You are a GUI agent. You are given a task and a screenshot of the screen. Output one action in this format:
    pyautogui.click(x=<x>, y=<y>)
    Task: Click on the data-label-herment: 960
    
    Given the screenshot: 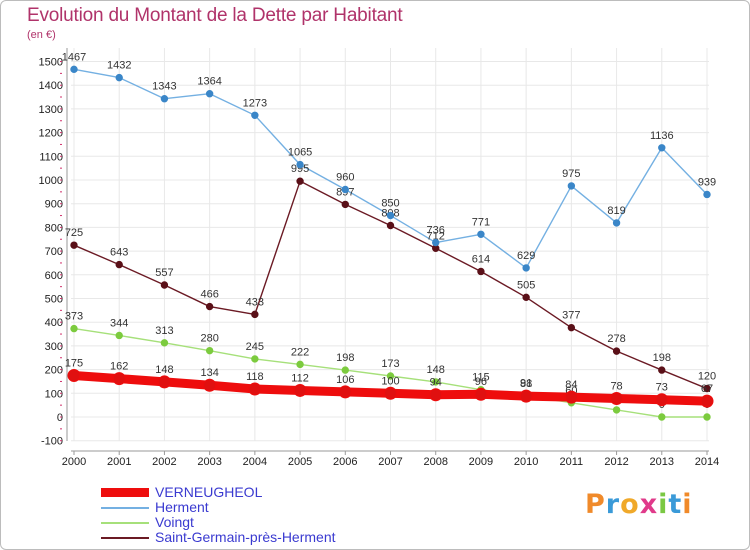 What is the action you would take?
    pyautogui.click(x=345, y=177)
    